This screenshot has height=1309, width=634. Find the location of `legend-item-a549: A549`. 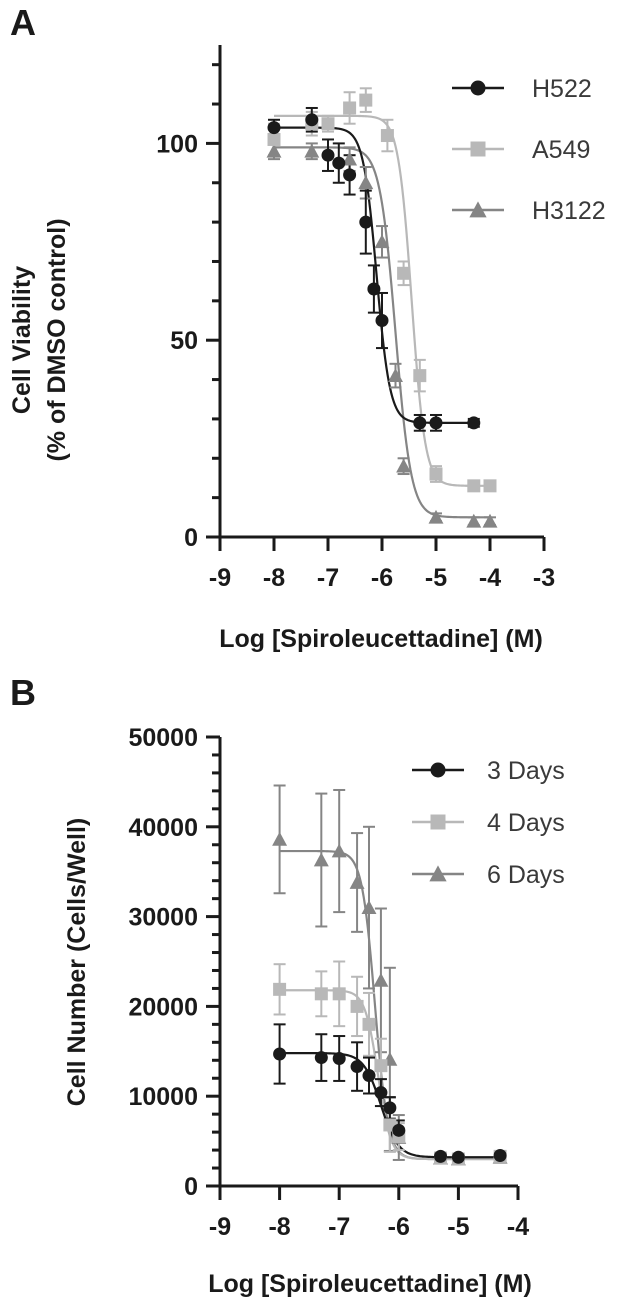

legend-item-a549: A549 is located at coordinates (521, 150).